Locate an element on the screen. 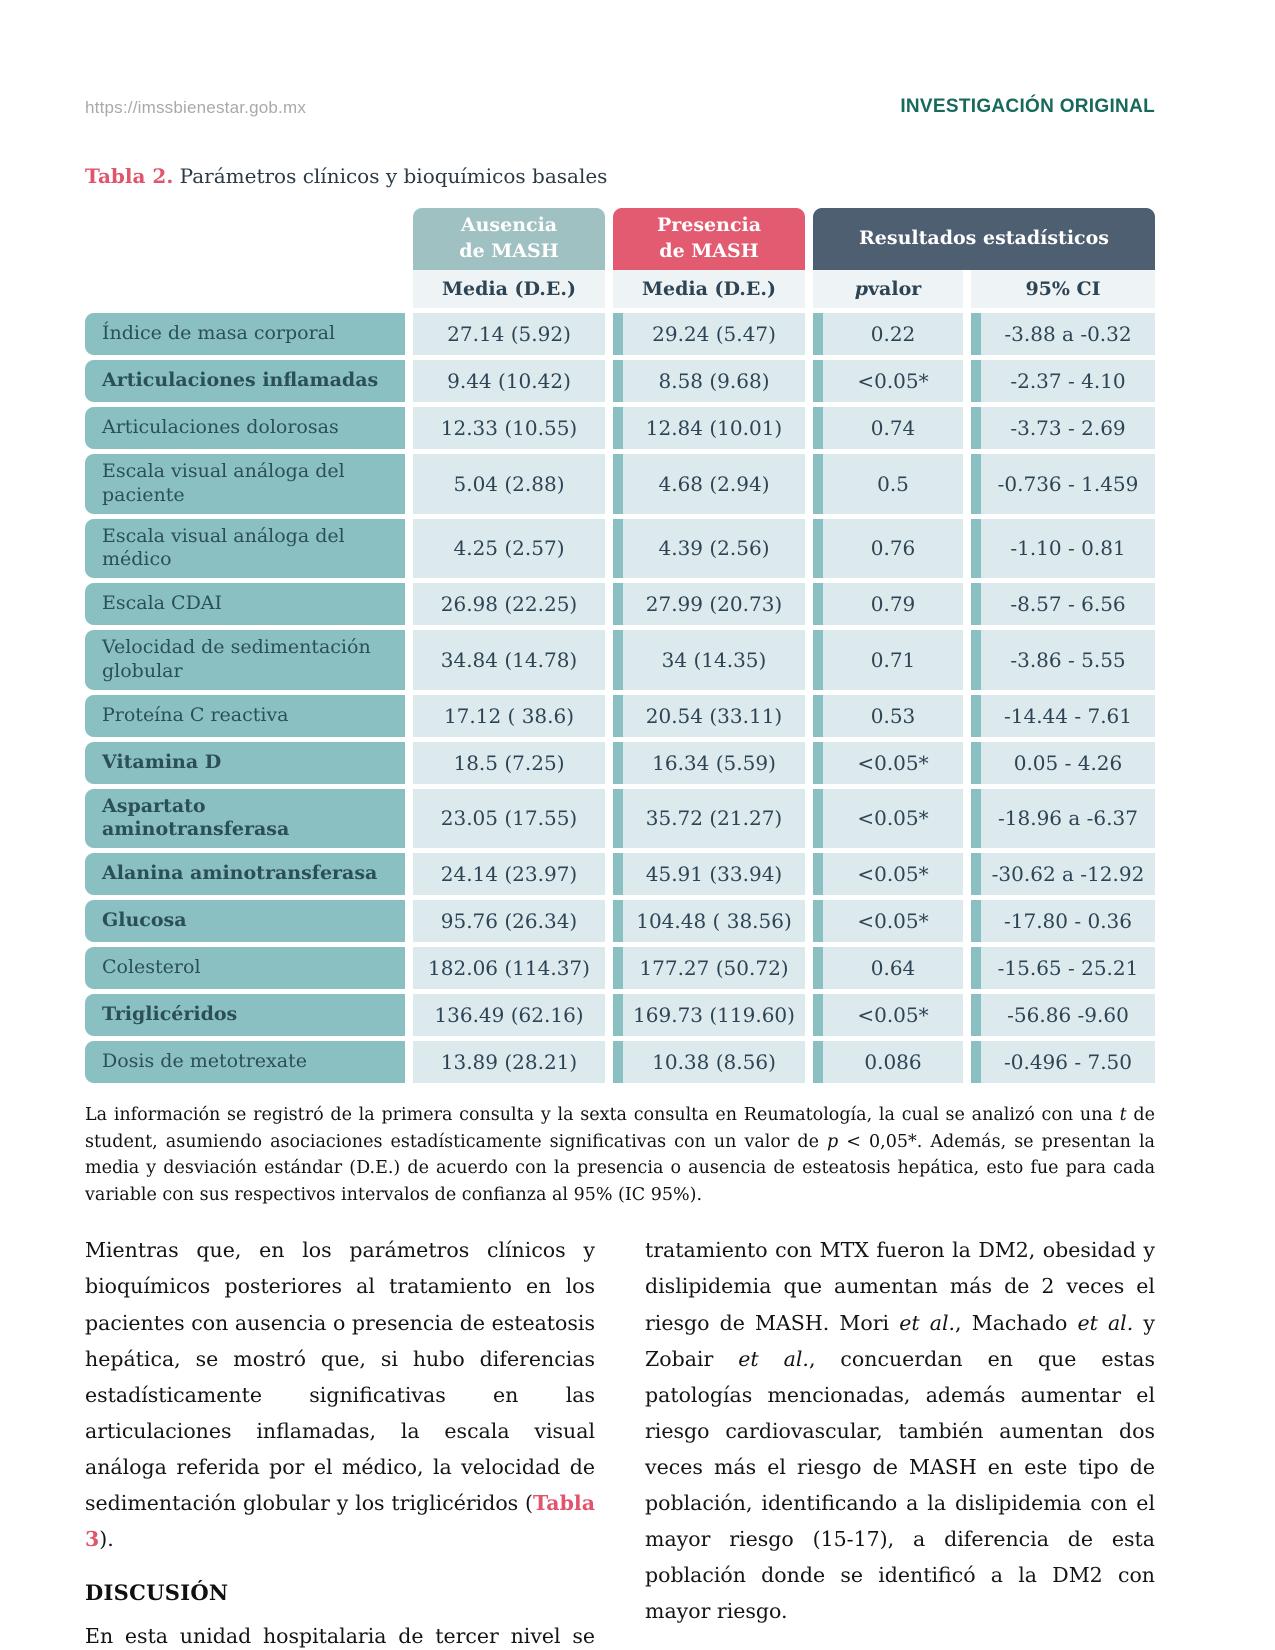 The height and width of the screenshot is (1650, 1275). value-ci: -14.44 - 7.61 is located at coordinates (1063, 715).